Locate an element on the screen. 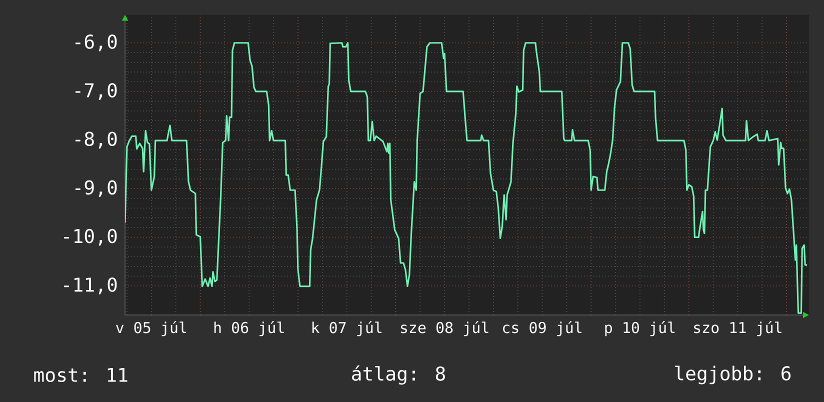  y-tick-label: -10,0 is located at coordinates (90, 237).